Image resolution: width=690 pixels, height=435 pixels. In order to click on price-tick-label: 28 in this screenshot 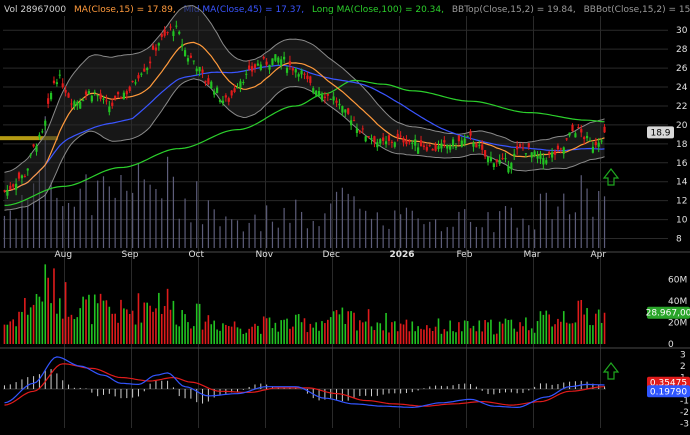, I will do `click(682, 50)`.